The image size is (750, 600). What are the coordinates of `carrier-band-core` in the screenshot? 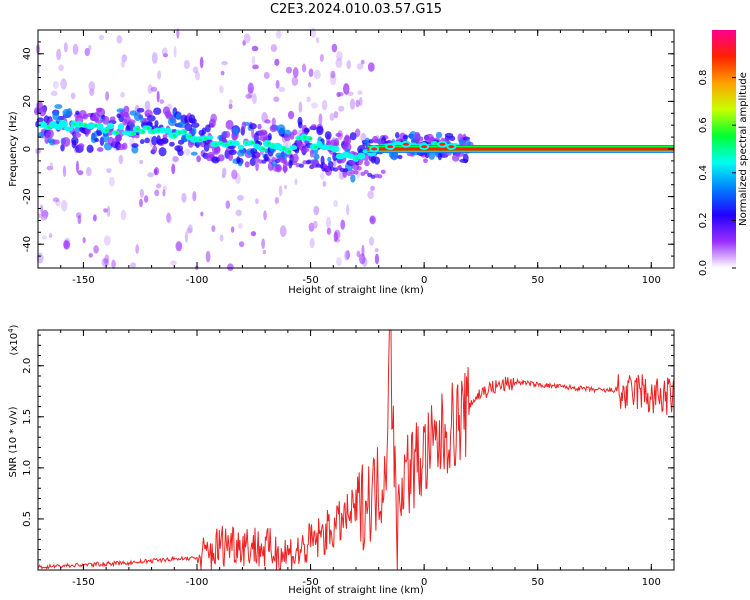 It's located at (520, 149).